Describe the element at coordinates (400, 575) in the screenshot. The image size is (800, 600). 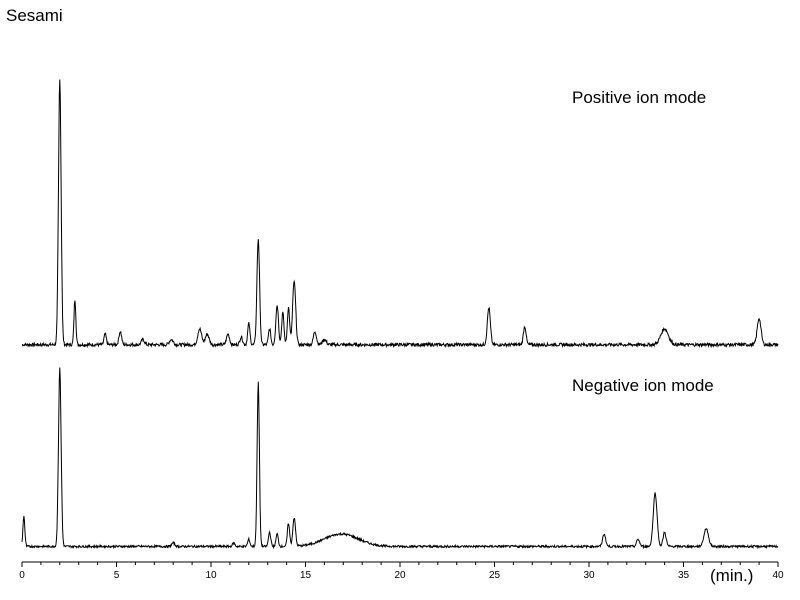
I see `x-tick-label: 20` at that location.